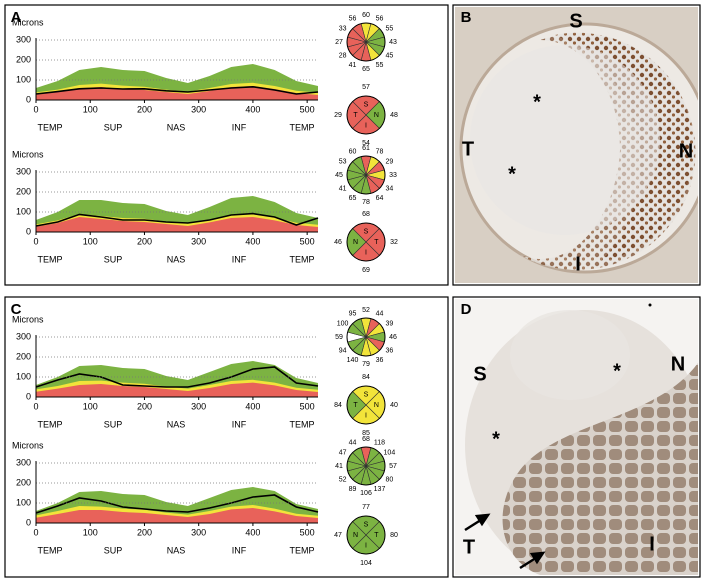 This screenshot has width=704, height=580. I want to click on sector-value: 65, so click(366, 69).